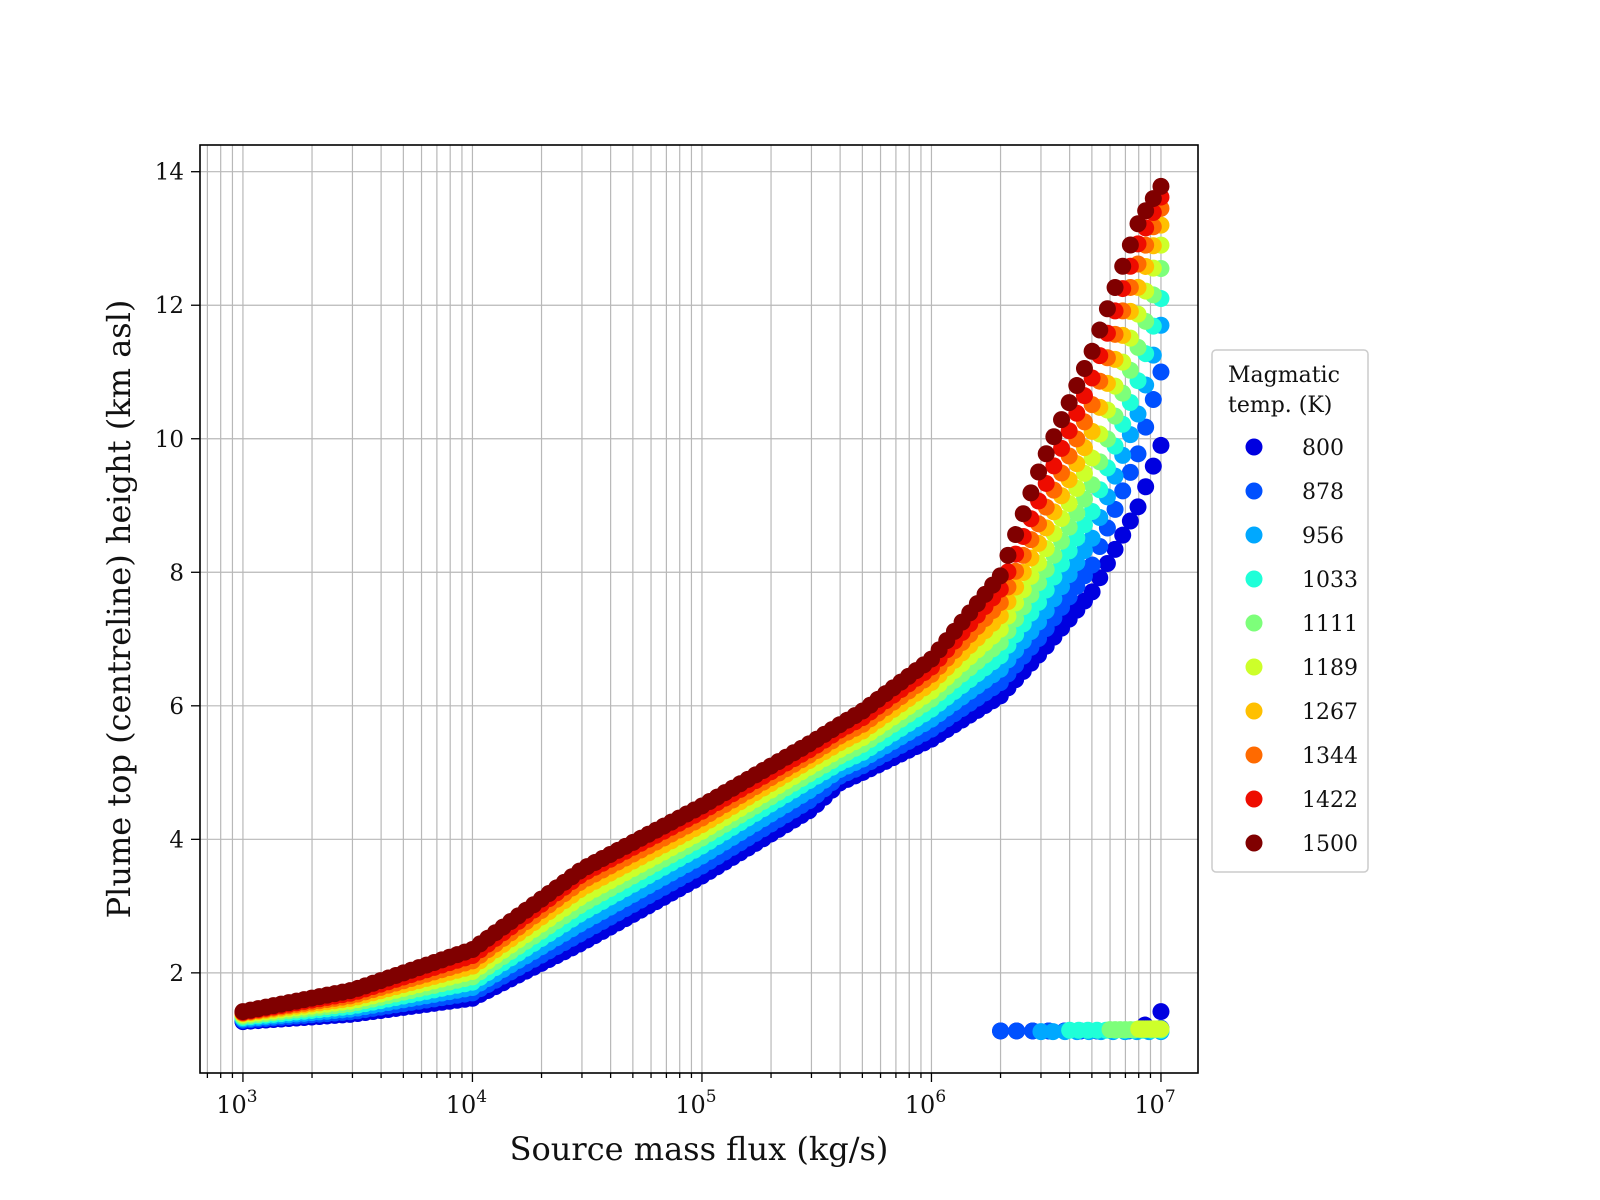  I want to click on legend-box, so click(1290, 611).